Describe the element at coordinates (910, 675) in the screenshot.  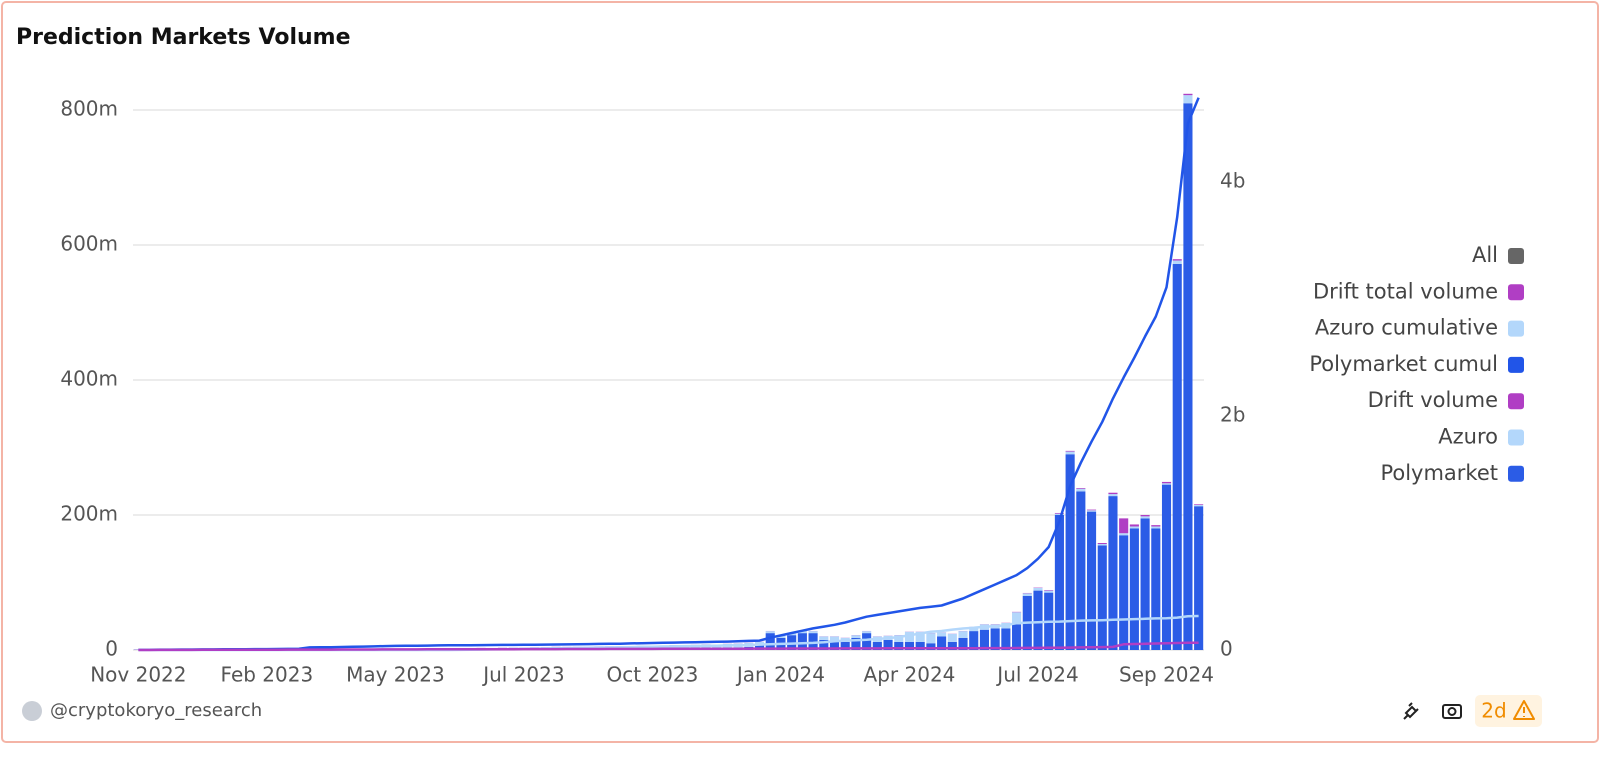
I see `x-tick-label: Apr 2024` at that location.